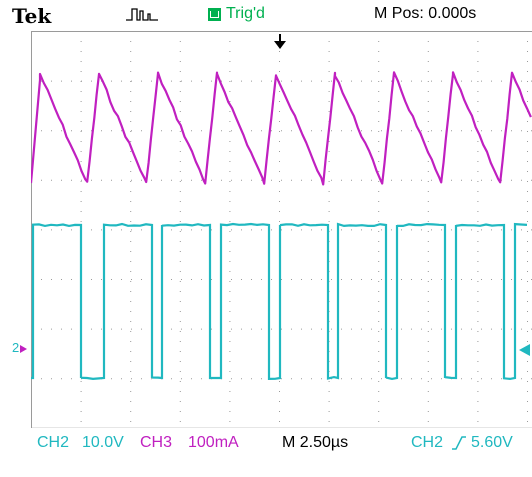  Describe the element at coordinates (24, 348) in the screenshot. I see `ground-arrow-icon` at that location.